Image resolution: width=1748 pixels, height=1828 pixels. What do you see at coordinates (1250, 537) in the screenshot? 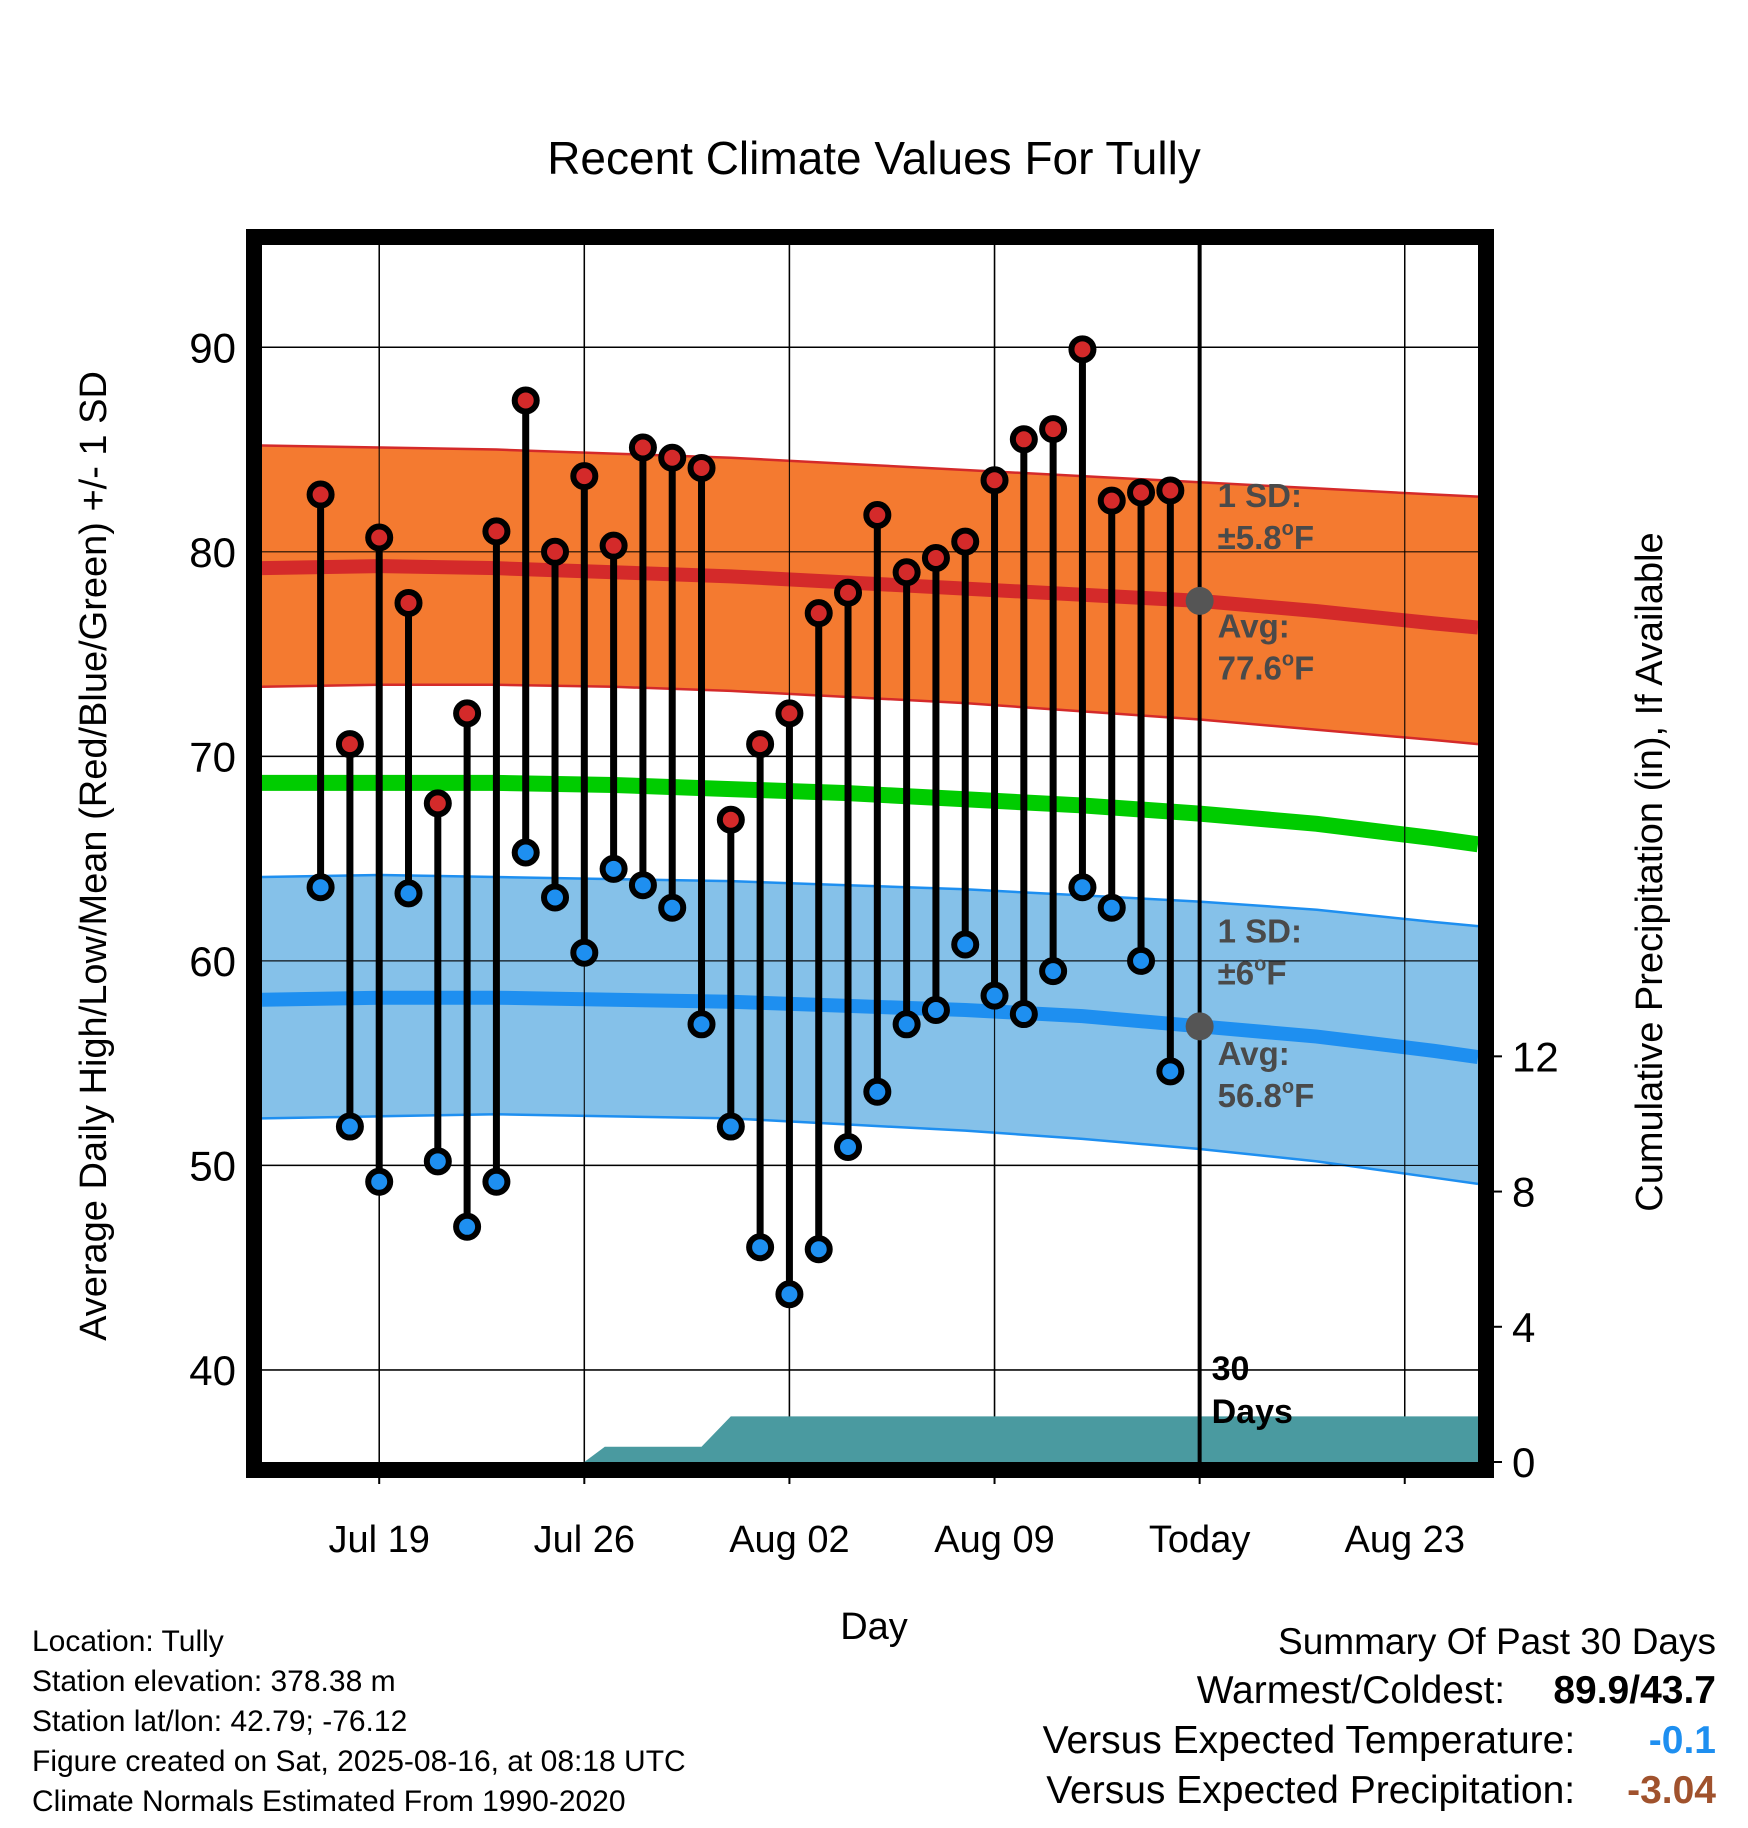
I see `high-sd-annotation-number: ±5.8` at bounding box center [1250, 537].